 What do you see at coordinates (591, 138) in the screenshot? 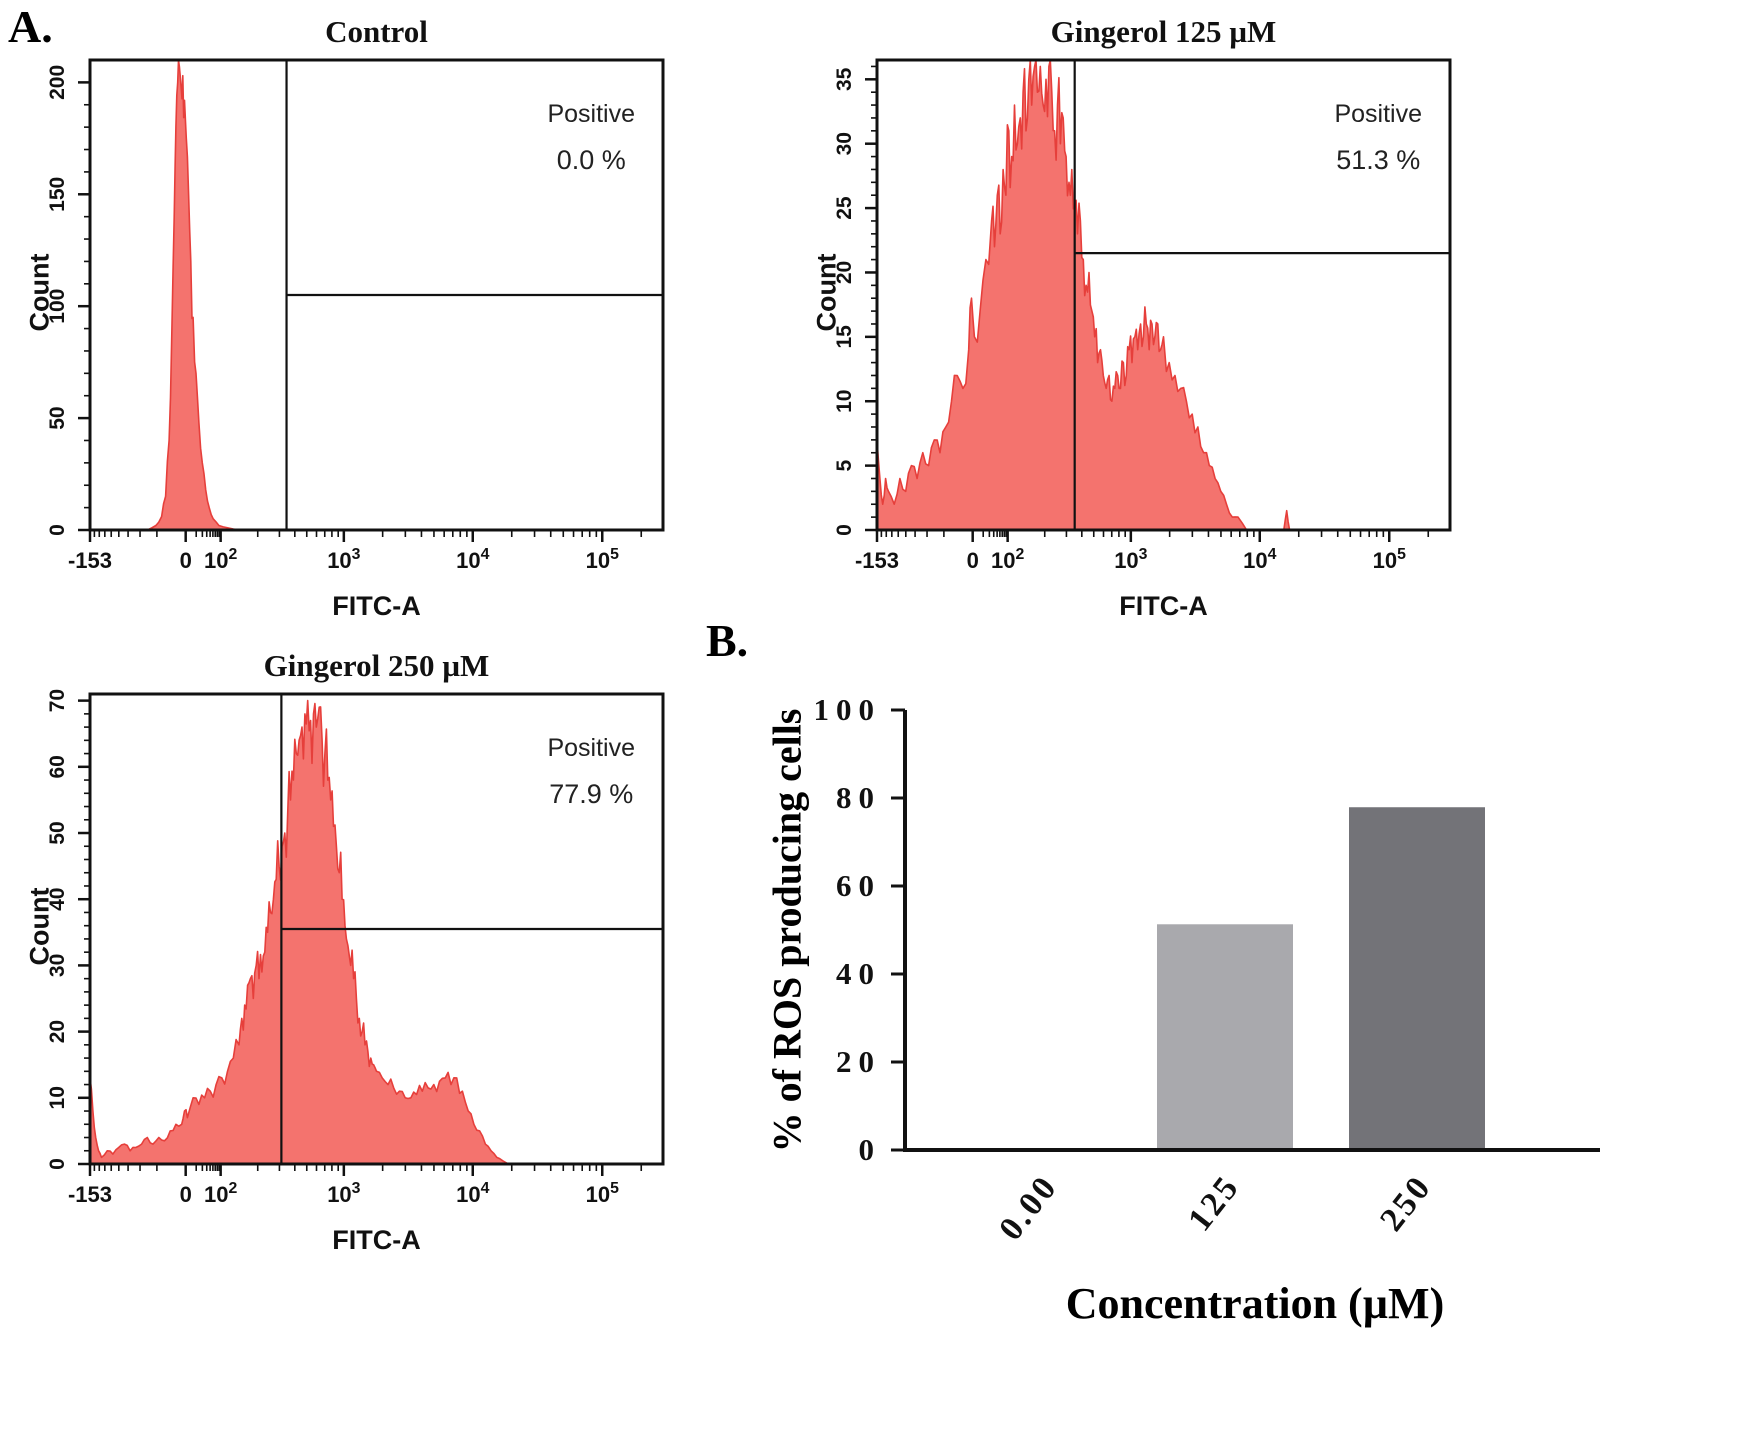
I see `gate-stats: Positive 0.0 %` at bounding box center [591, 138].